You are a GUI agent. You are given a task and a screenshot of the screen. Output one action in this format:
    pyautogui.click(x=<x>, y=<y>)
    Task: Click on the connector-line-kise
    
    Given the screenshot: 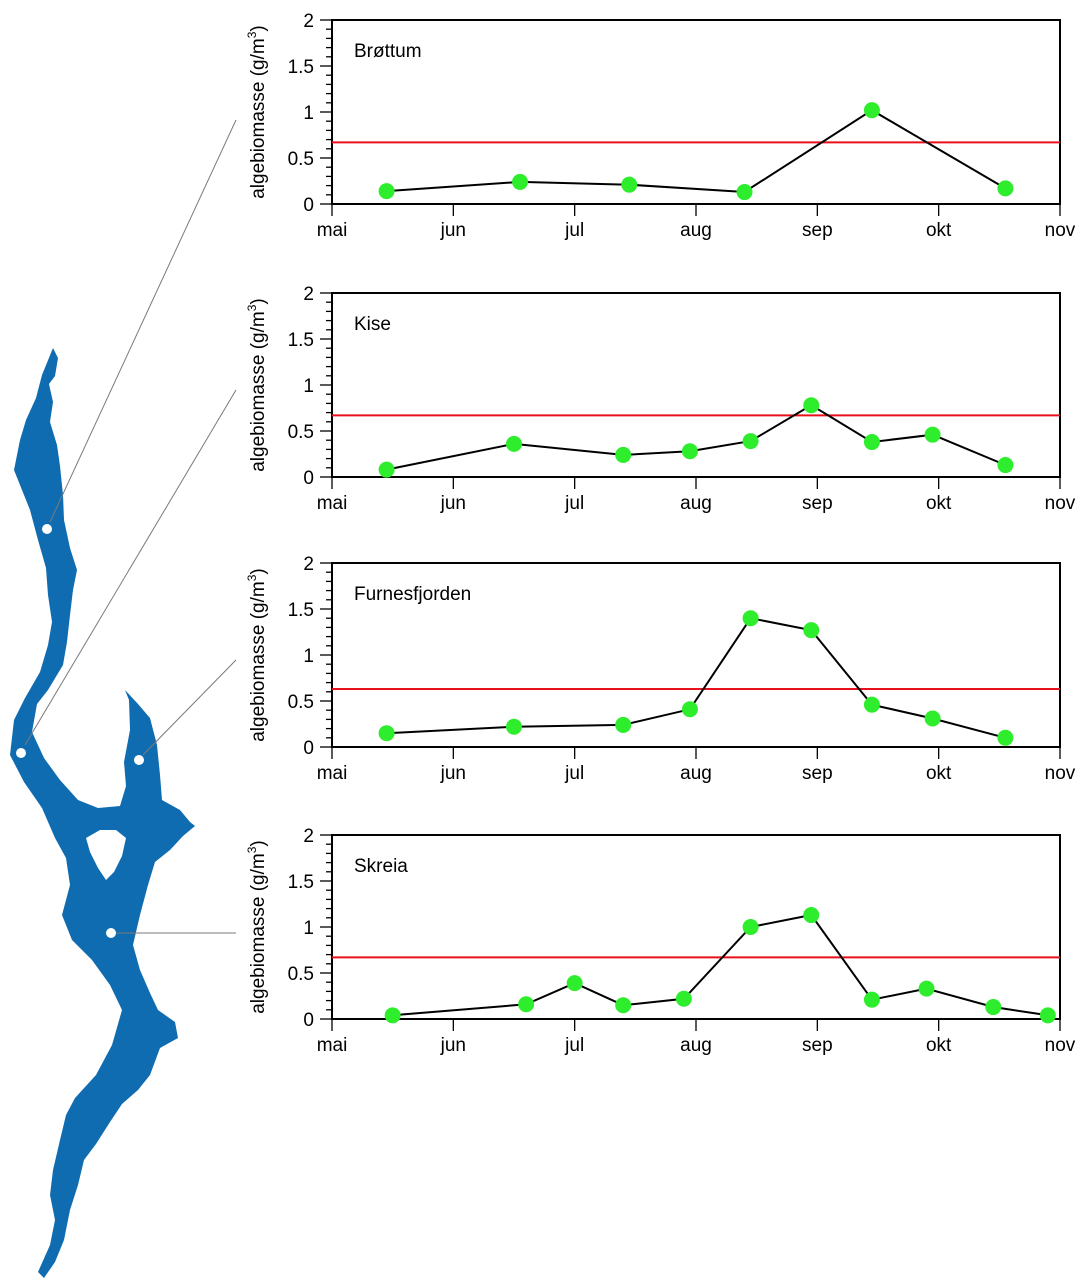 What is the action you would take?
    pyautogui.click(x=130, y=567)
    